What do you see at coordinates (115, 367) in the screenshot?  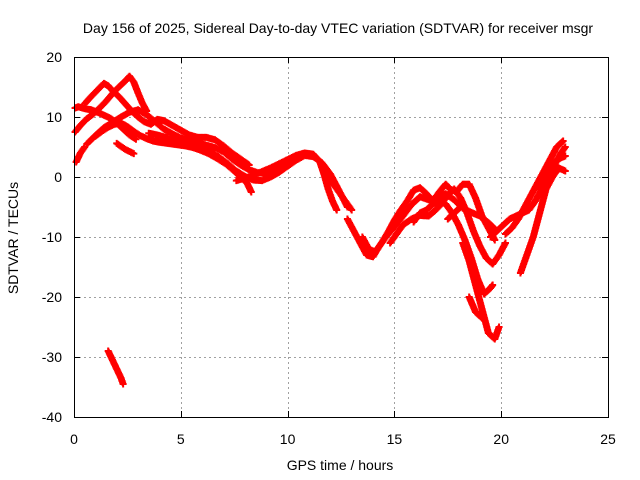 I see `series-arc-u` at bounding box center [115, 367].